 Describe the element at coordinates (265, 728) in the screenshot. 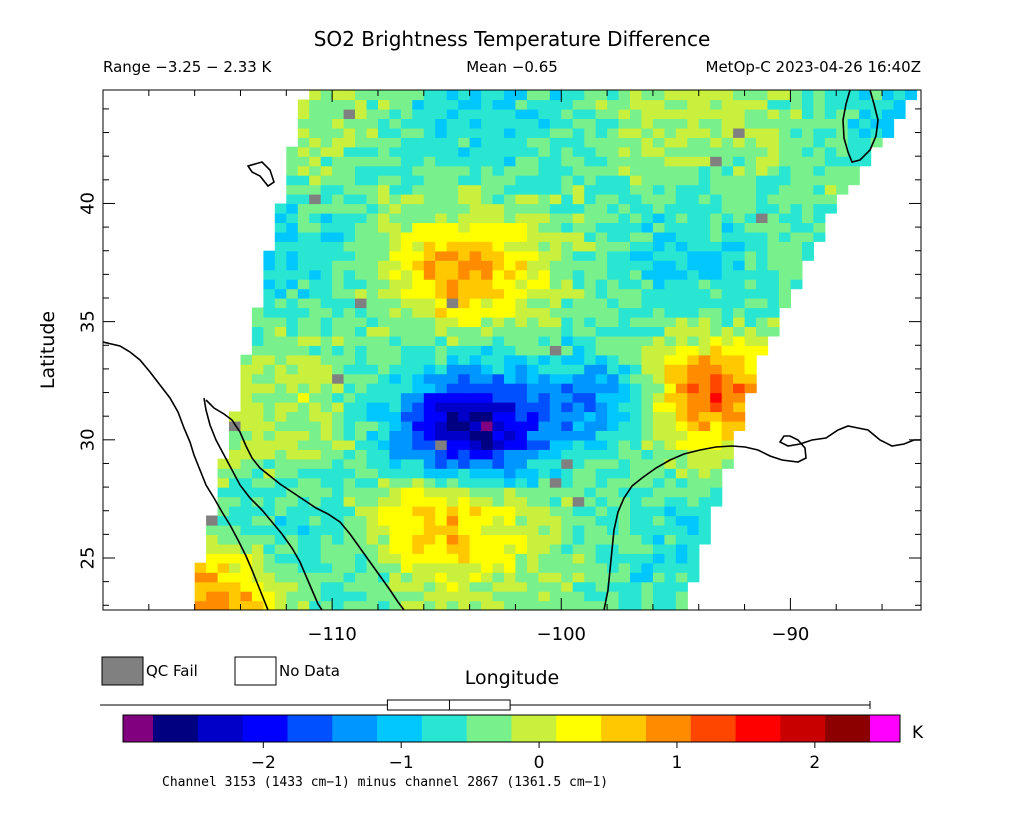

I see `colorbar-segment` at that location.